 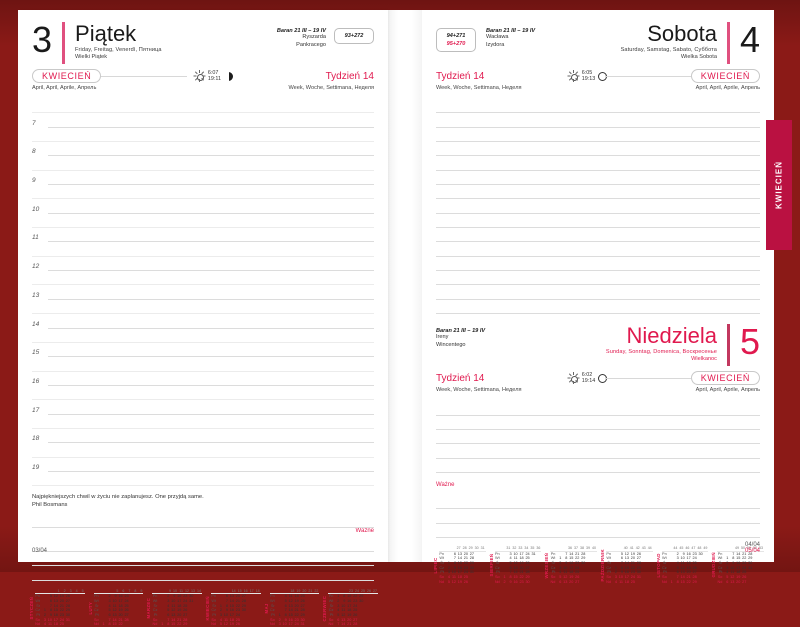 I want to click on hour-row: 15, so click(x=203, y=350).